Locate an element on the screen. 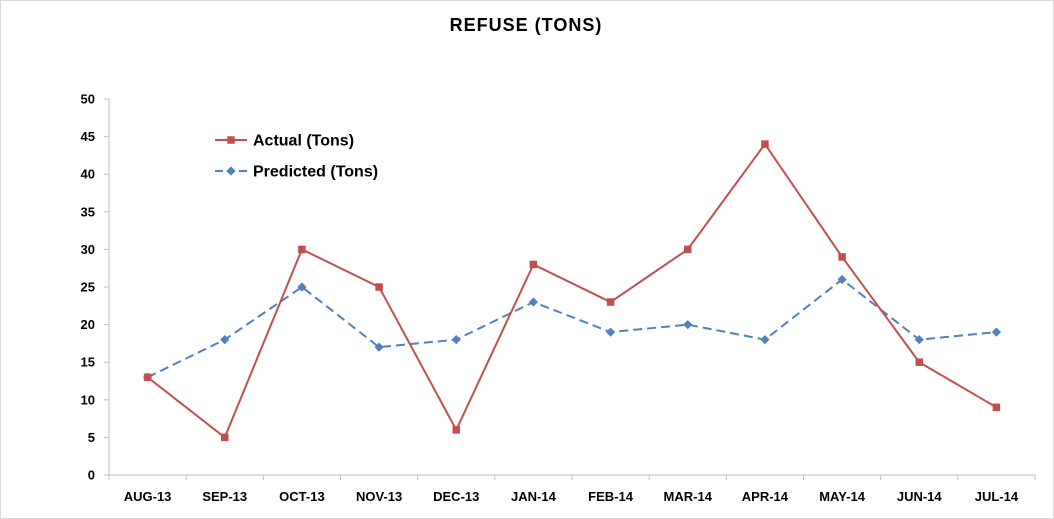 This screenshot has width=1054, height=519. y-tick-label: 35 is located at coordinates (88, 211).